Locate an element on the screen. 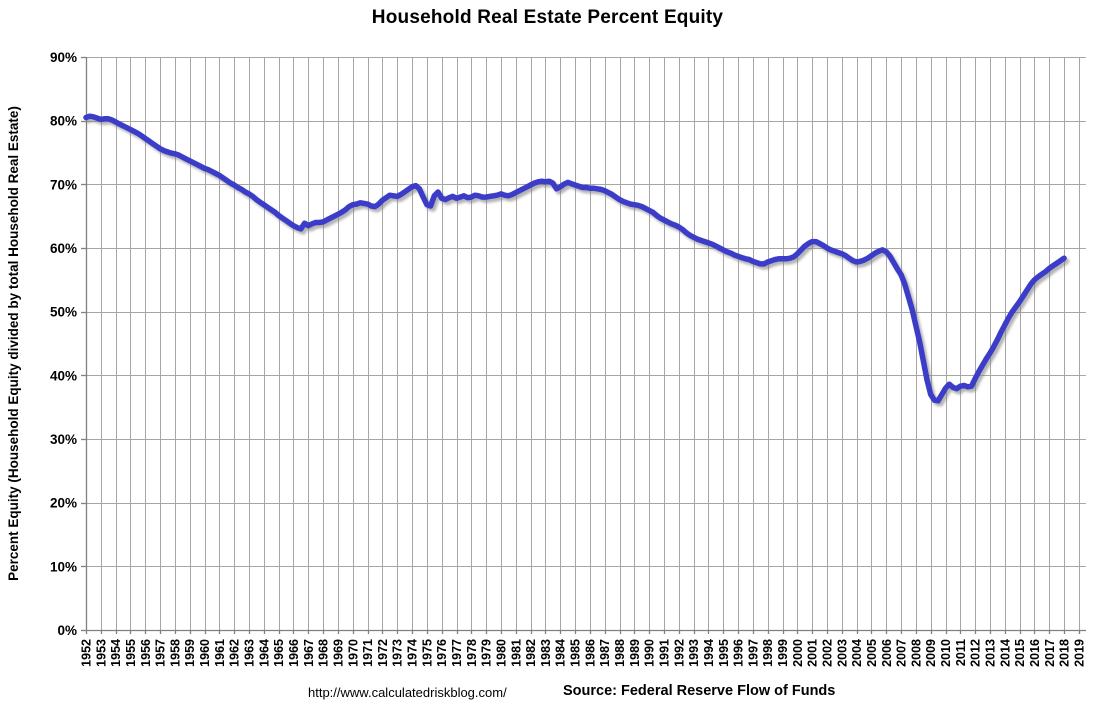 Image resolution: width=1095 pixels, height=709 pixels. y-tick-label: 90% is located at coordinates (63, 57).